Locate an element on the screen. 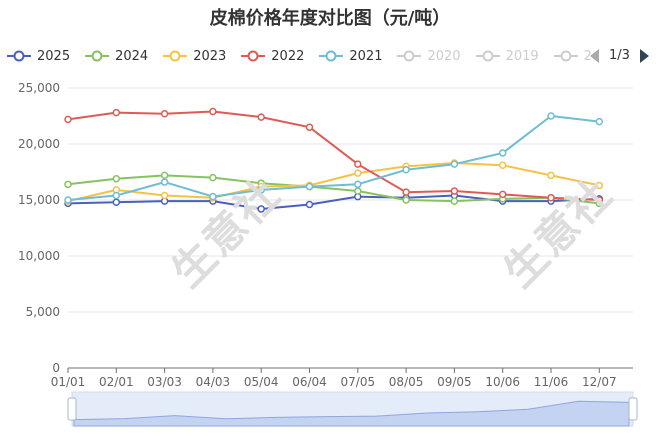 Image resolution: width=660 pixels, height=440 pixels. x-tick-label: 05/04 is located at coordinates (261, 382).